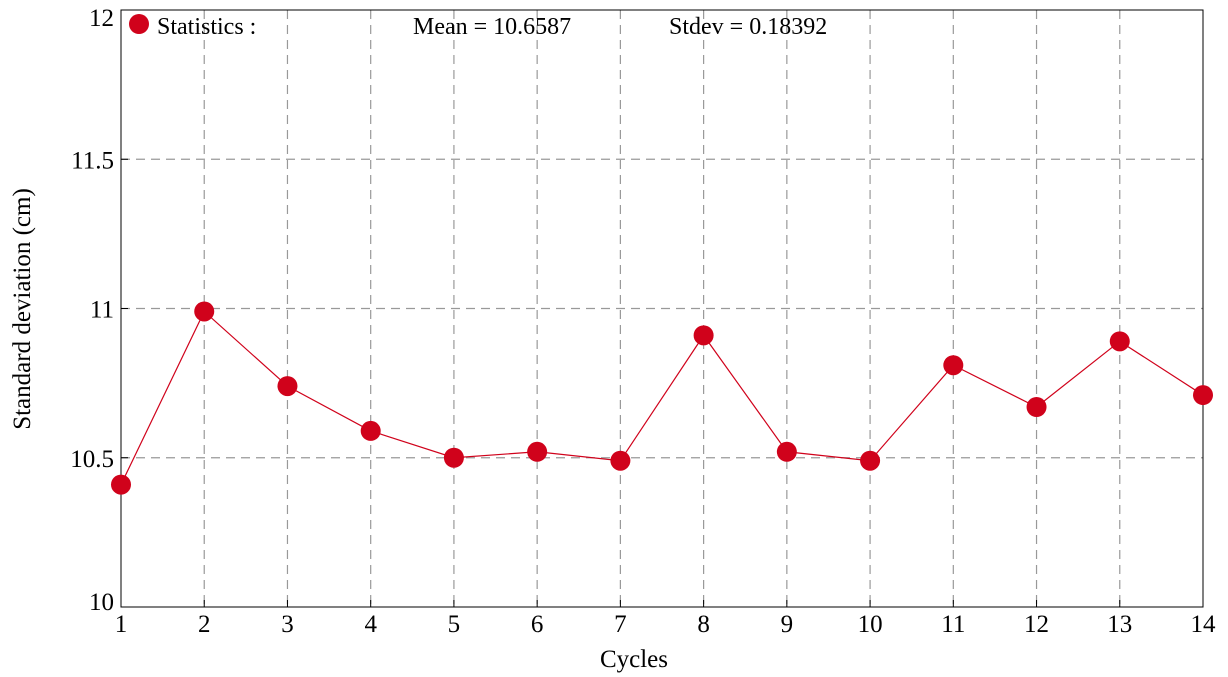  What do you see at coordinates (492, 27) in the screenshot?
I see `legend-mean: Mean = 10.6587` at bounding box center [492, 27].